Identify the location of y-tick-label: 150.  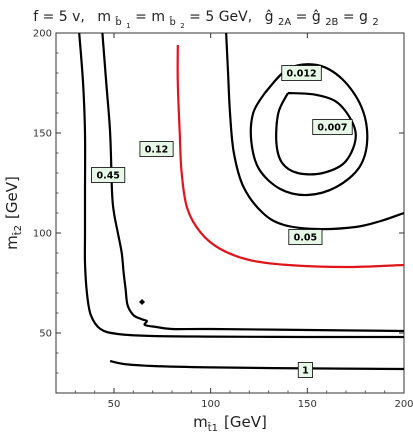
(42, 134).